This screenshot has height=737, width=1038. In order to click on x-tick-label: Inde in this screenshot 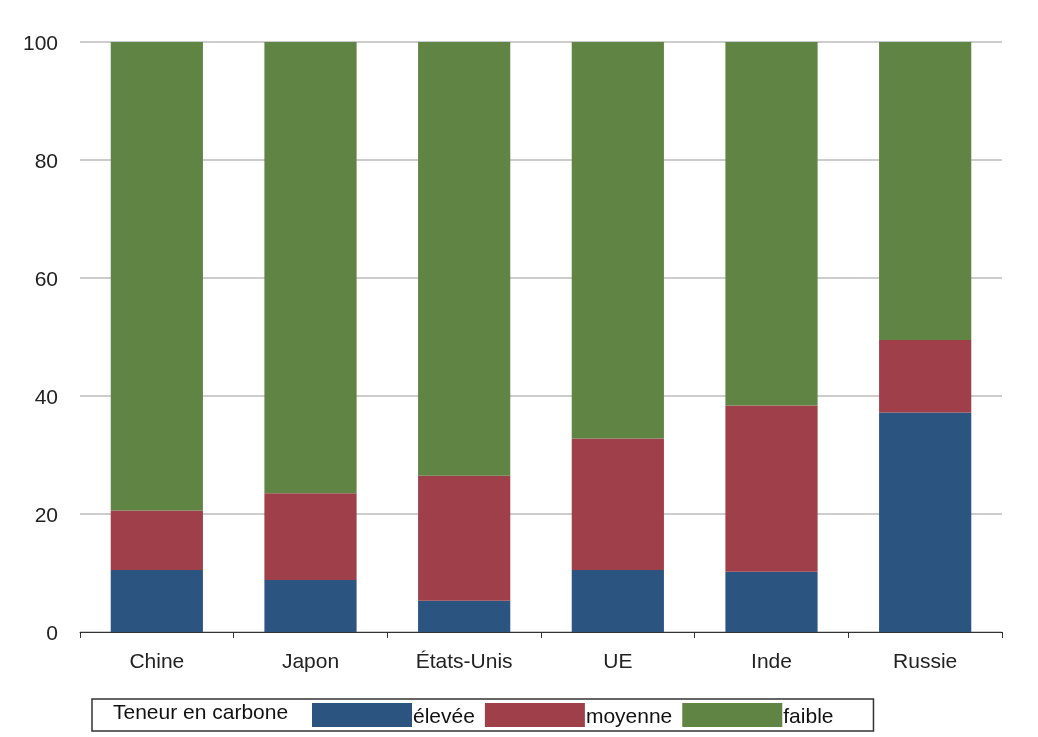, I will do `click(771, 660)`.